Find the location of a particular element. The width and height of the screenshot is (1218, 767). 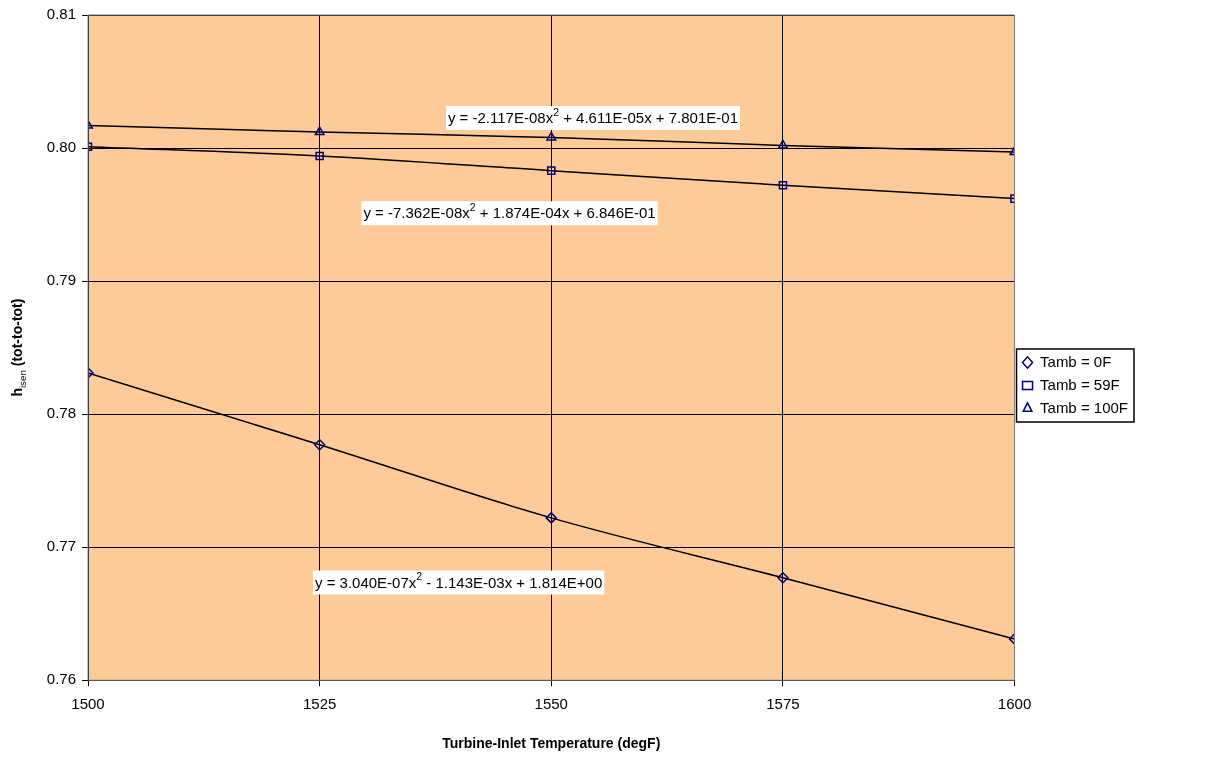

x-tick-label: 1525 is located at coordinates (319, 704).